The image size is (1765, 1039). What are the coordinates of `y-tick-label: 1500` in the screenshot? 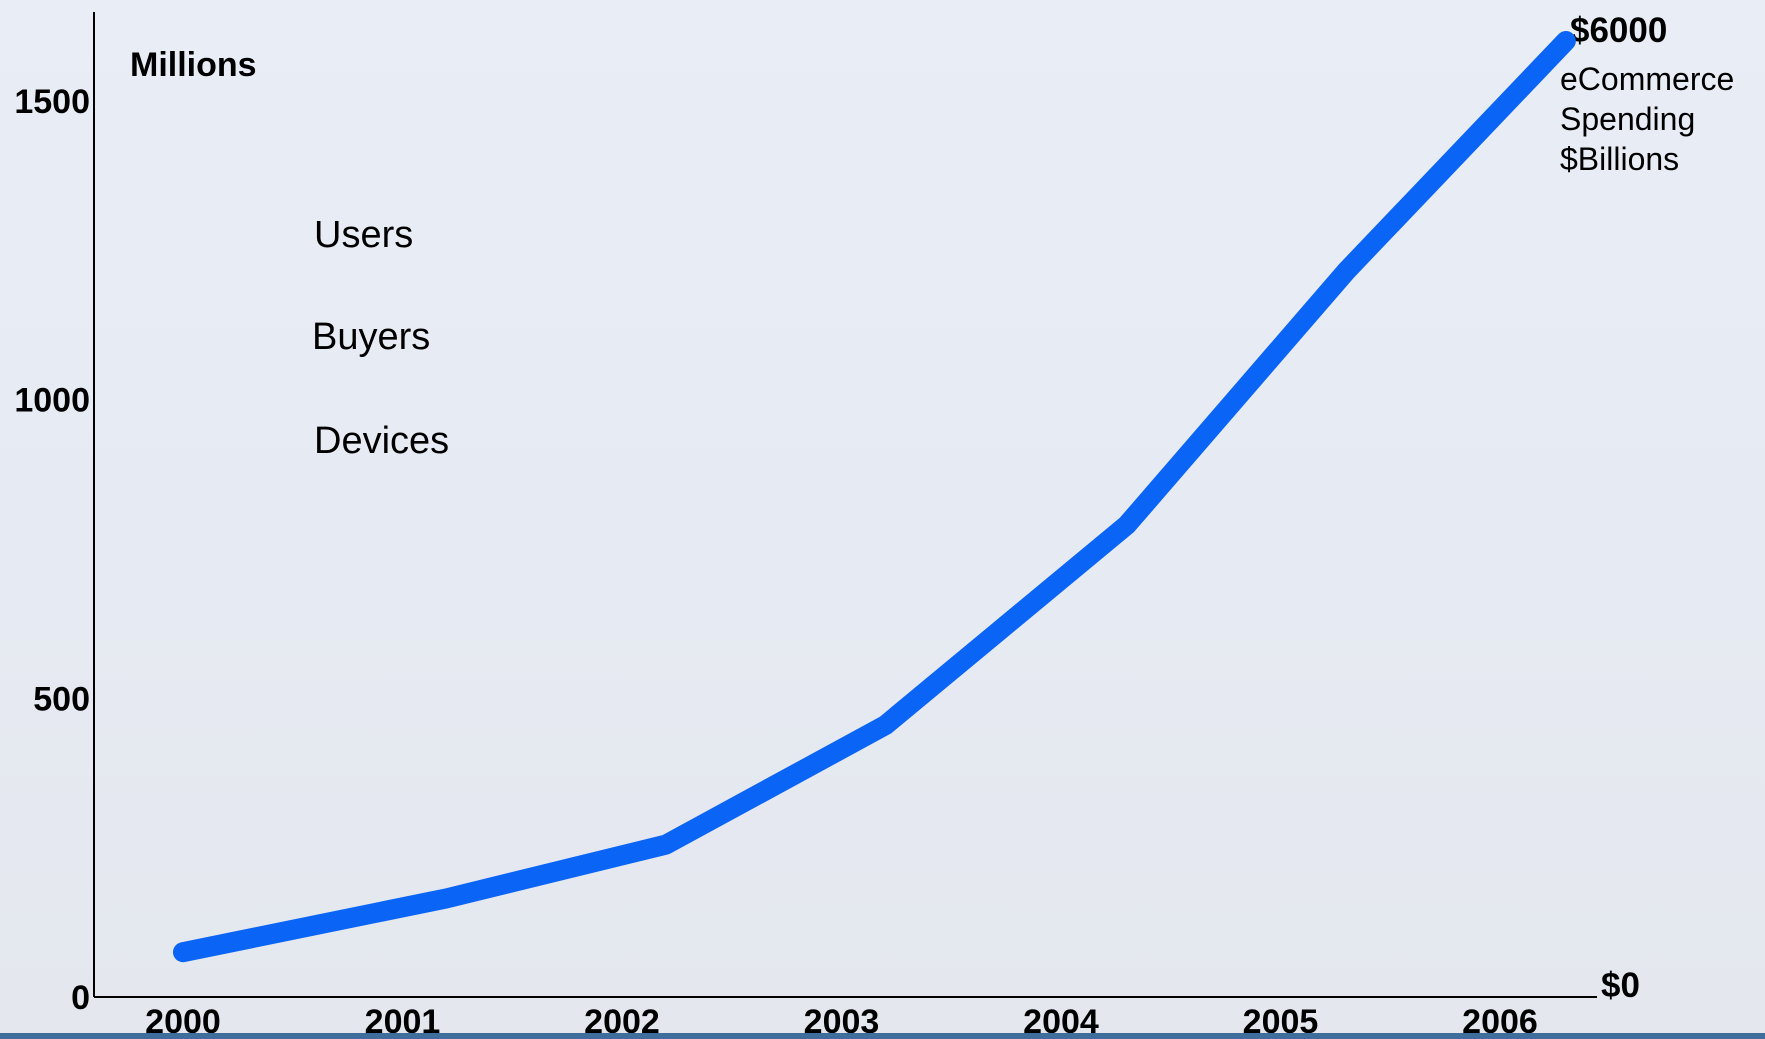 It's located at (52, 102).